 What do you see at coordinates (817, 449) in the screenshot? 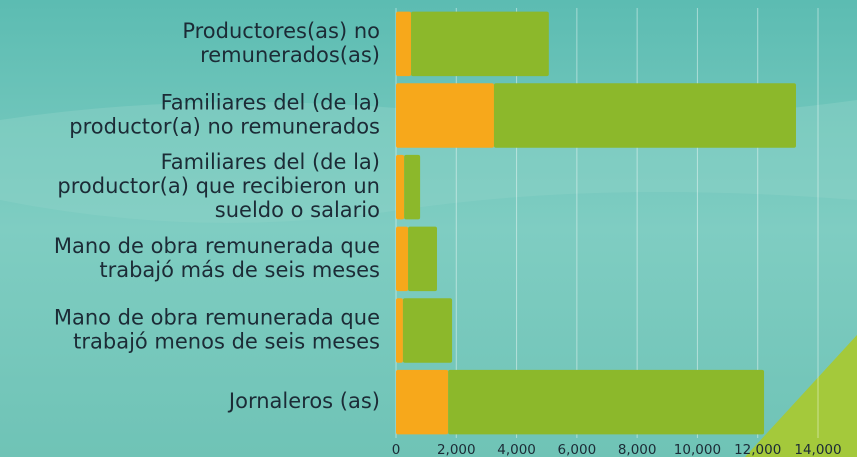
I see `x-tick-label: 14,000` at bounding box center [817, 449].